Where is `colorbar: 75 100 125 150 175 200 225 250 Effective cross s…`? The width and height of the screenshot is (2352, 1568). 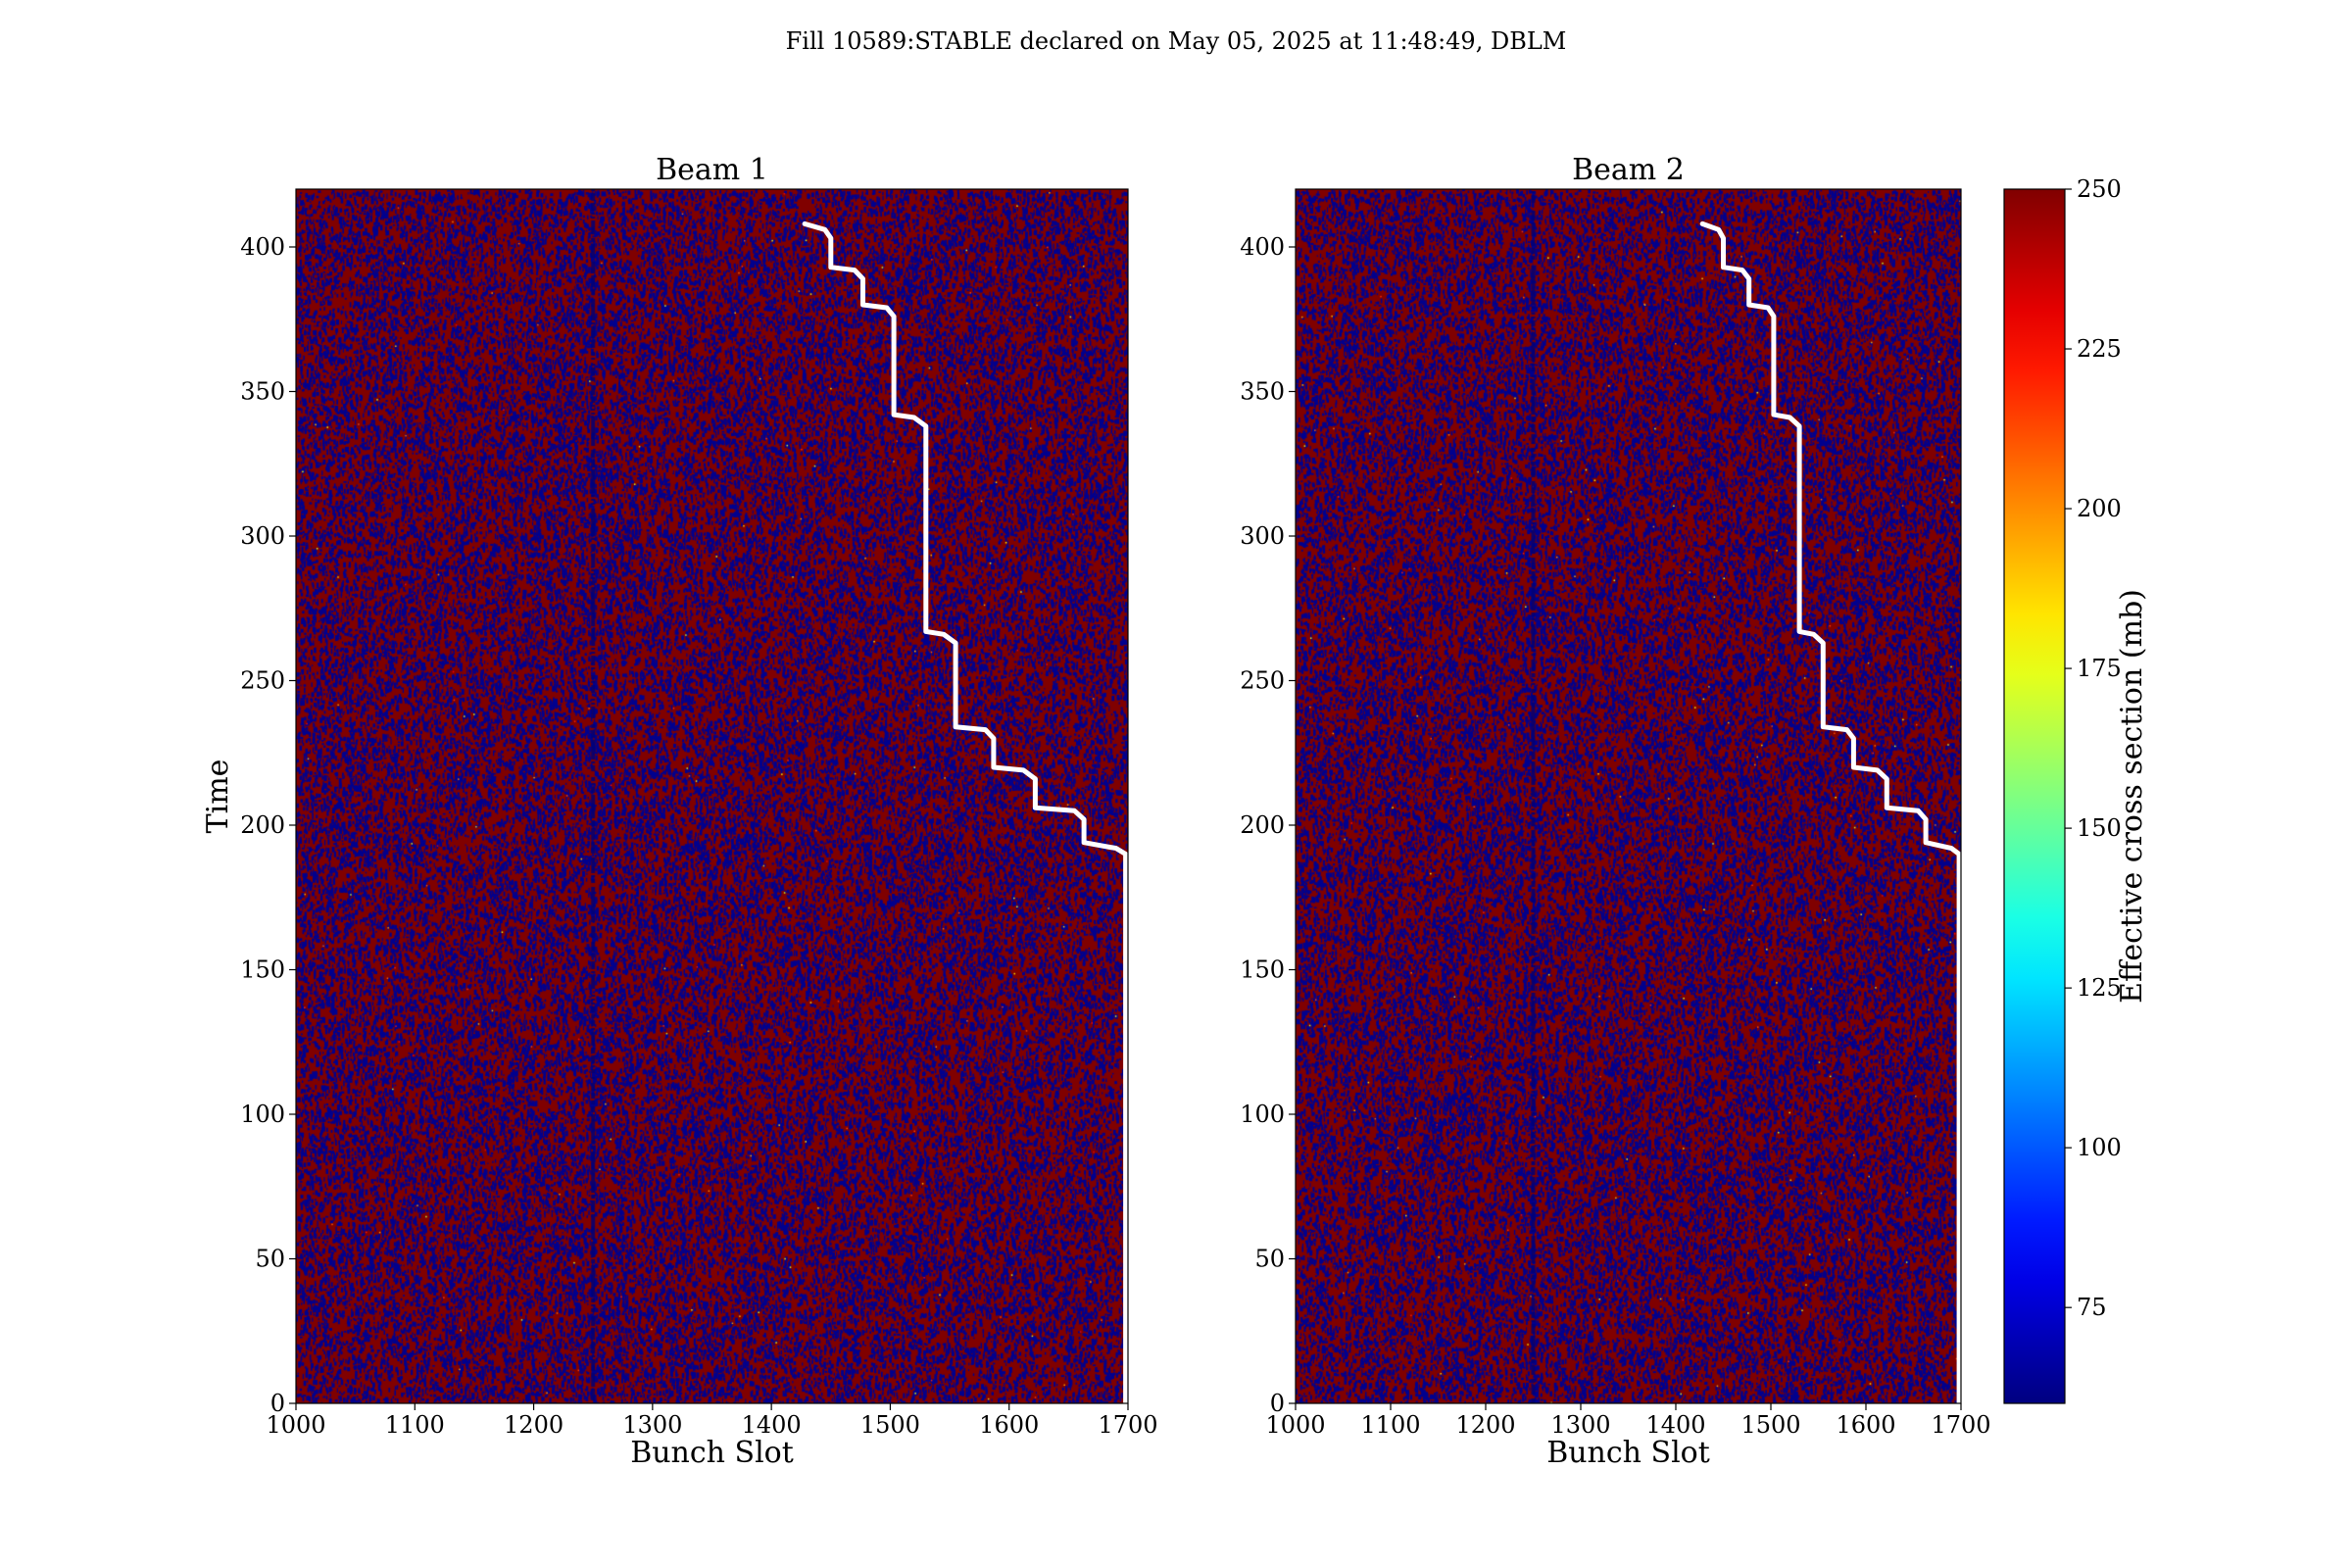
colorbar: 75 100 125 150 175 200 225 250 Effective cross s… is located at coordinates (2076, 789).